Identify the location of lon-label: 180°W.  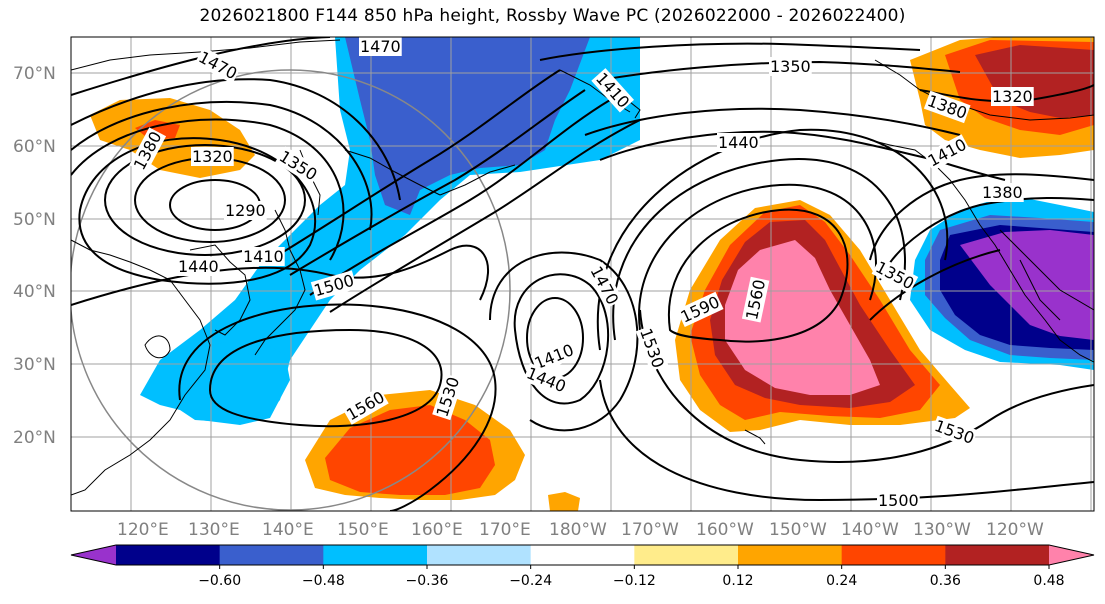
(578, 530).